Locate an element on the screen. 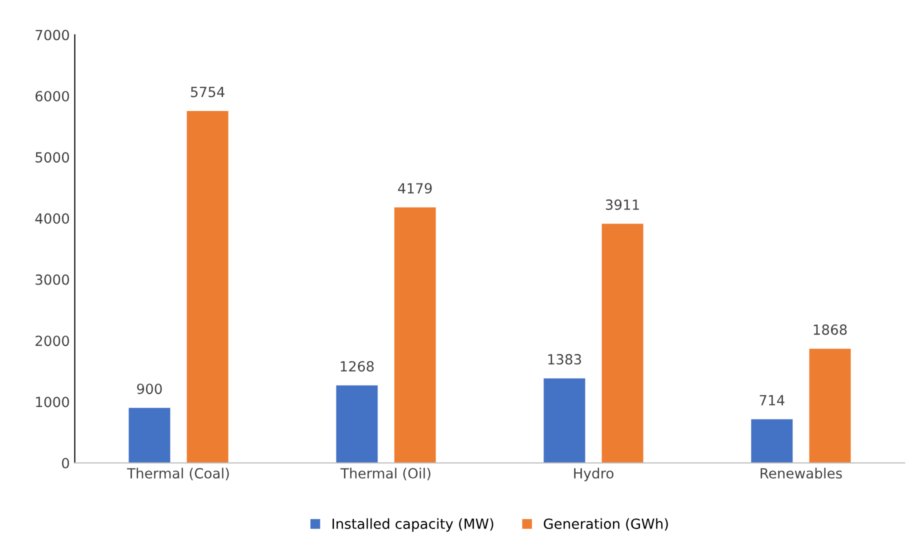 The width and height of the screenshot is (912, 544). x-tick-label: Renewables is located at coordinates (801, 473).